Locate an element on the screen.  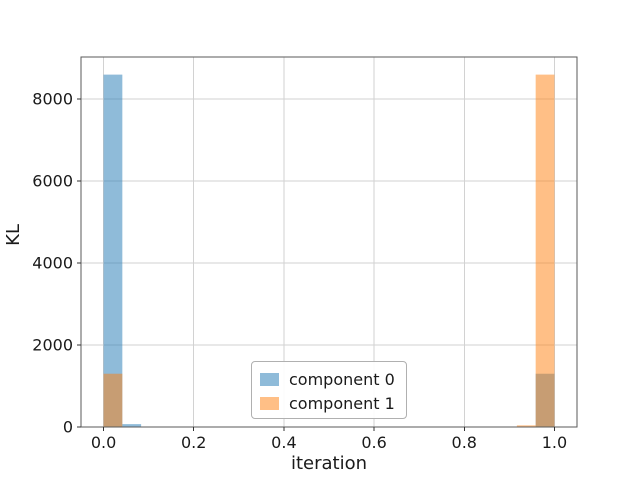
legend-item-component-0: component 0 is located at coordinates (328, 379).